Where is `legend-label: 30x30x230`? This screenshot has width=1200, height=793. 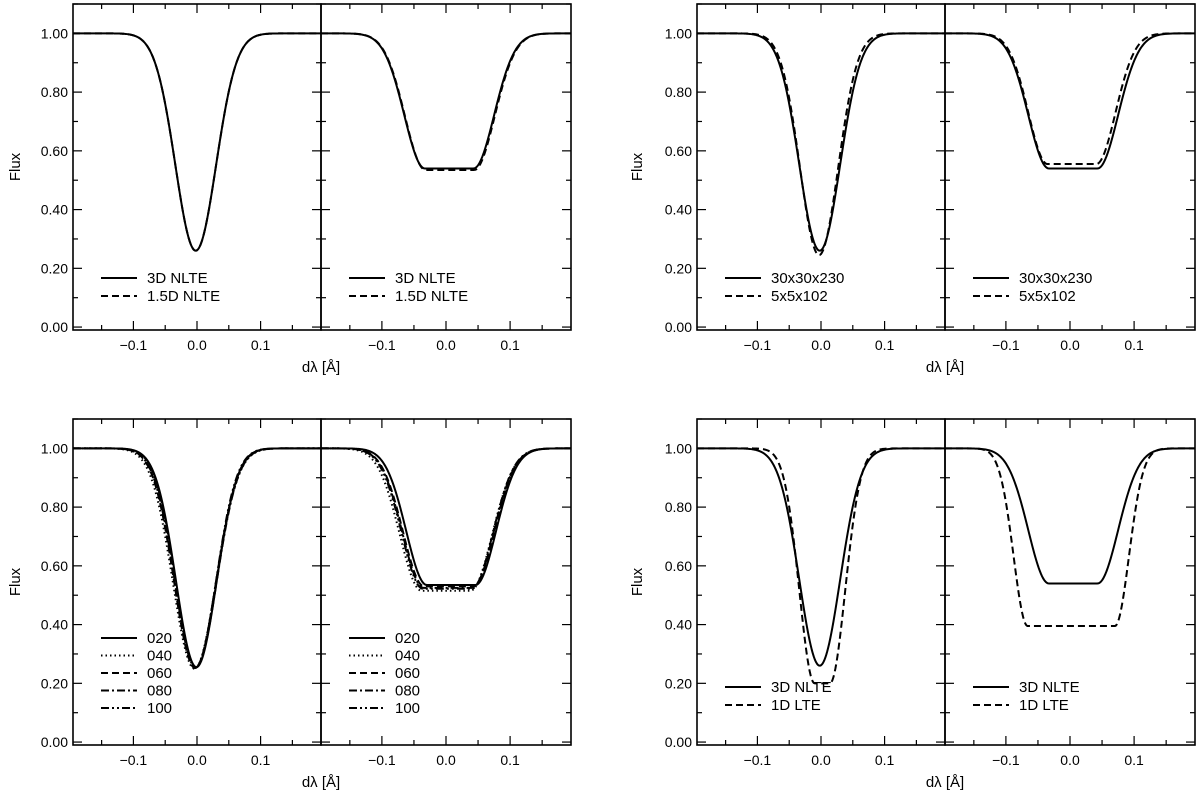
legend-label: 30x30x230 is located at coordinates (807, 278).